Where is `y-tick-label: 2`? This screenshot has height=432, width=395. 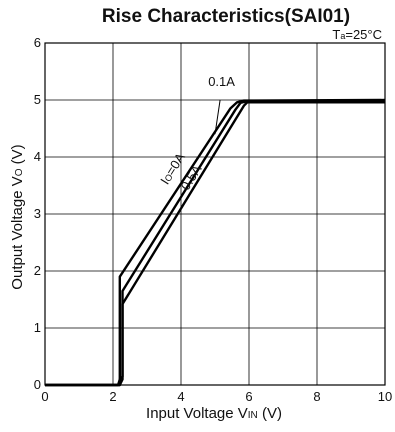
y-tick-label: 2 is located at coordinates (37, 270).